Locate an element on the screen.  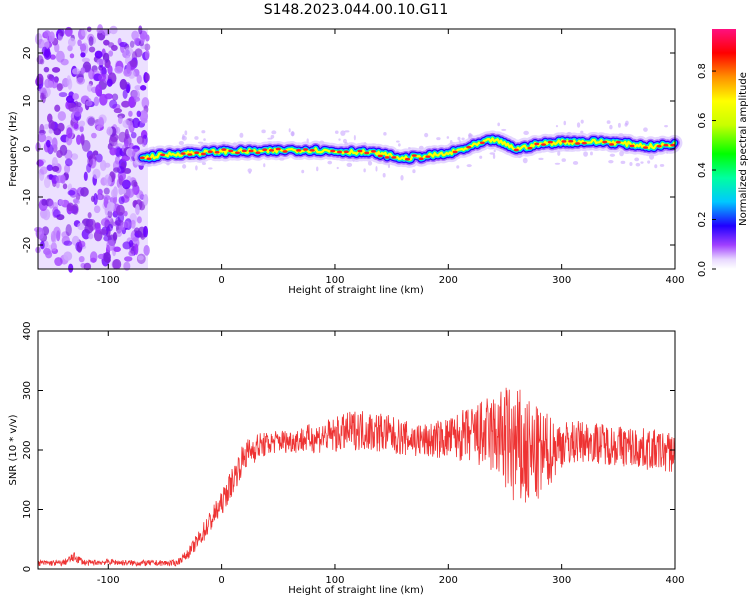
x-tick-label: 0 is located at coordinates (221, 580).